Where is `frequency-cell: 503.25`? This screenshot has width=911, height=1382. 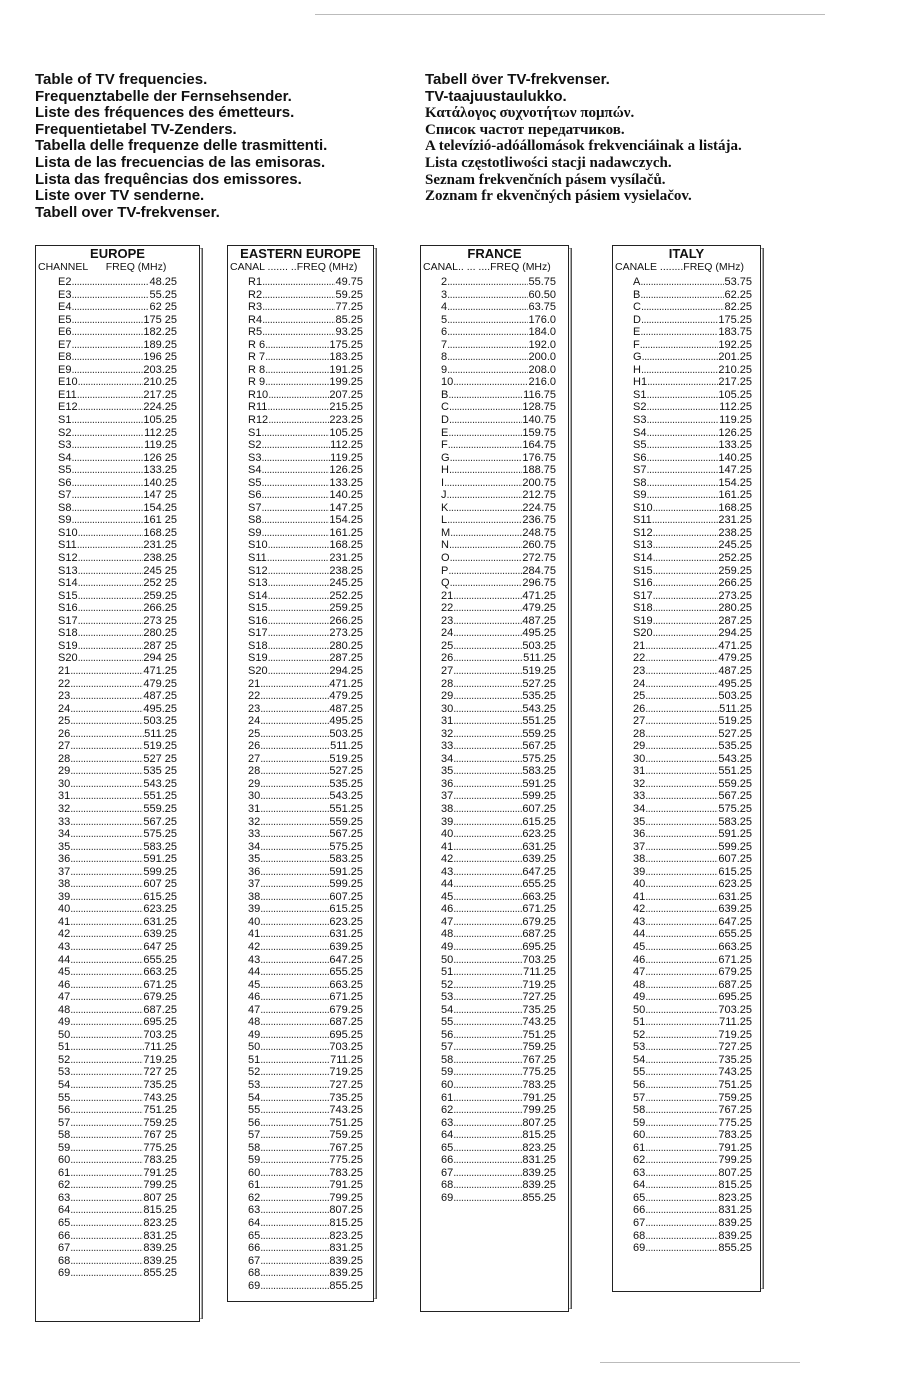 frequency-cell: 503.25 is located at coordinates (160, 721).